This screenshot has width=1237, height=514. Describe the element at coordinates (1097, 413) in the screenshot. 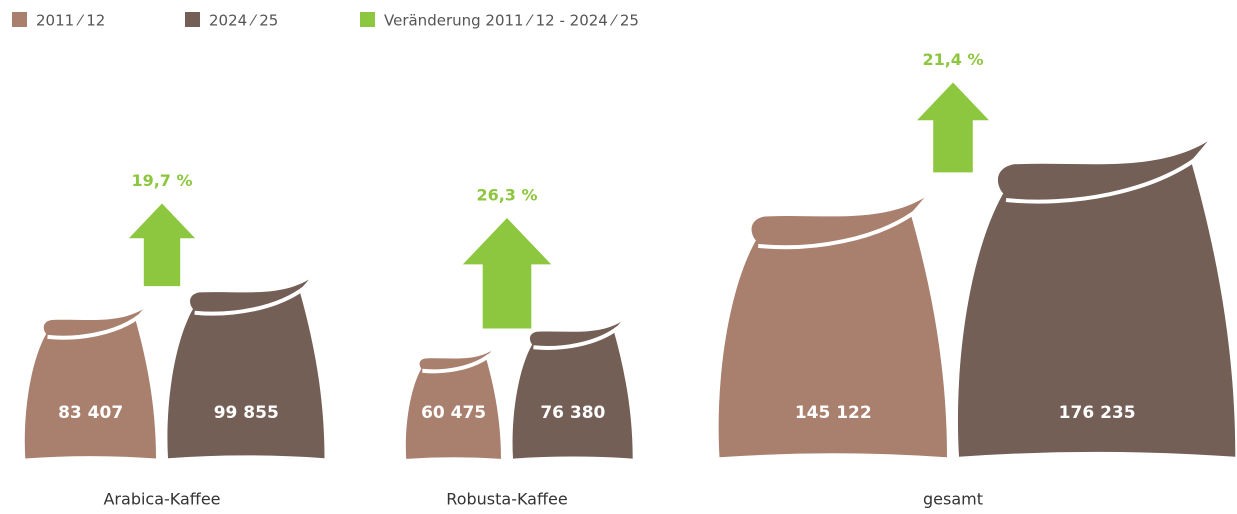

I see `value-label: 176 235` at that location.